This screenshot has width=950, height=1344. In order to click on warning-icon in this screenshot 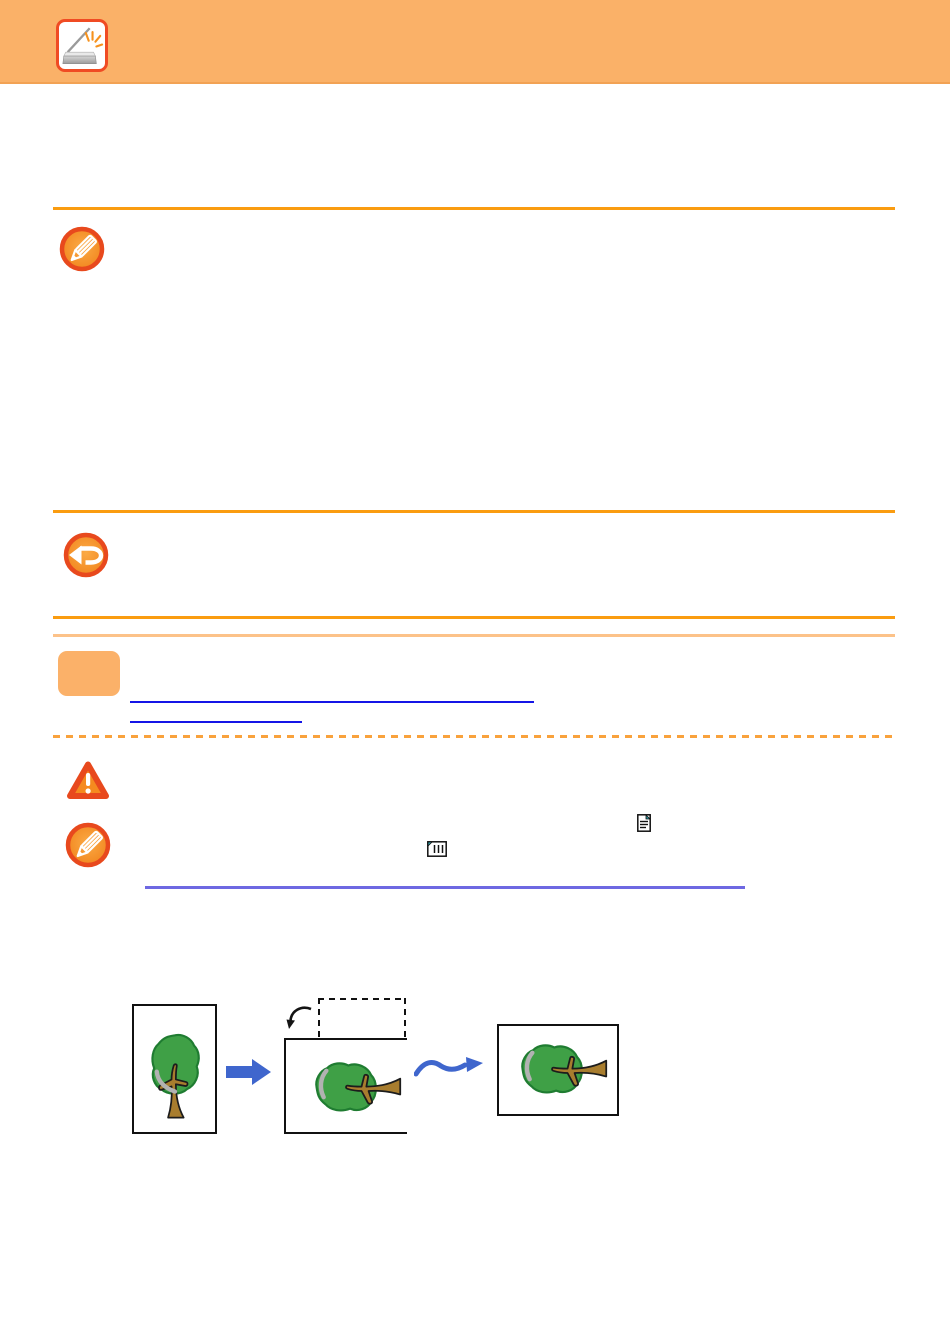, I will do `click(88, 780)`.